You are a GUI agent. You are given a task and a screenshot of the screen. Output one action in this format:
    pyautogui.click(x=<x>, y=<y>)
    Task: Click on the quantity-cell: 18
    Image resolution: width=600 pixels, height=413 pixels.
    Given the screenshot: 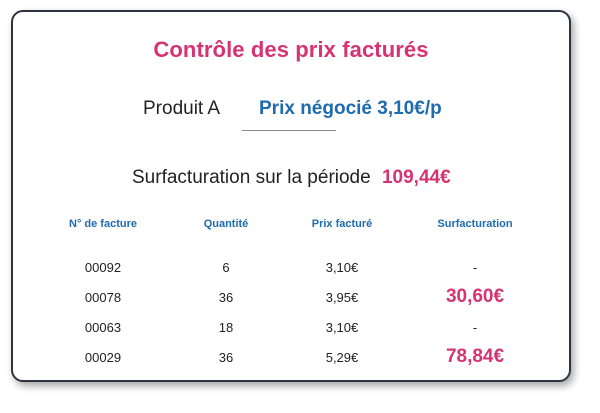 What is the action you would take?
    pyautogui.click(x=226, y=327)
    